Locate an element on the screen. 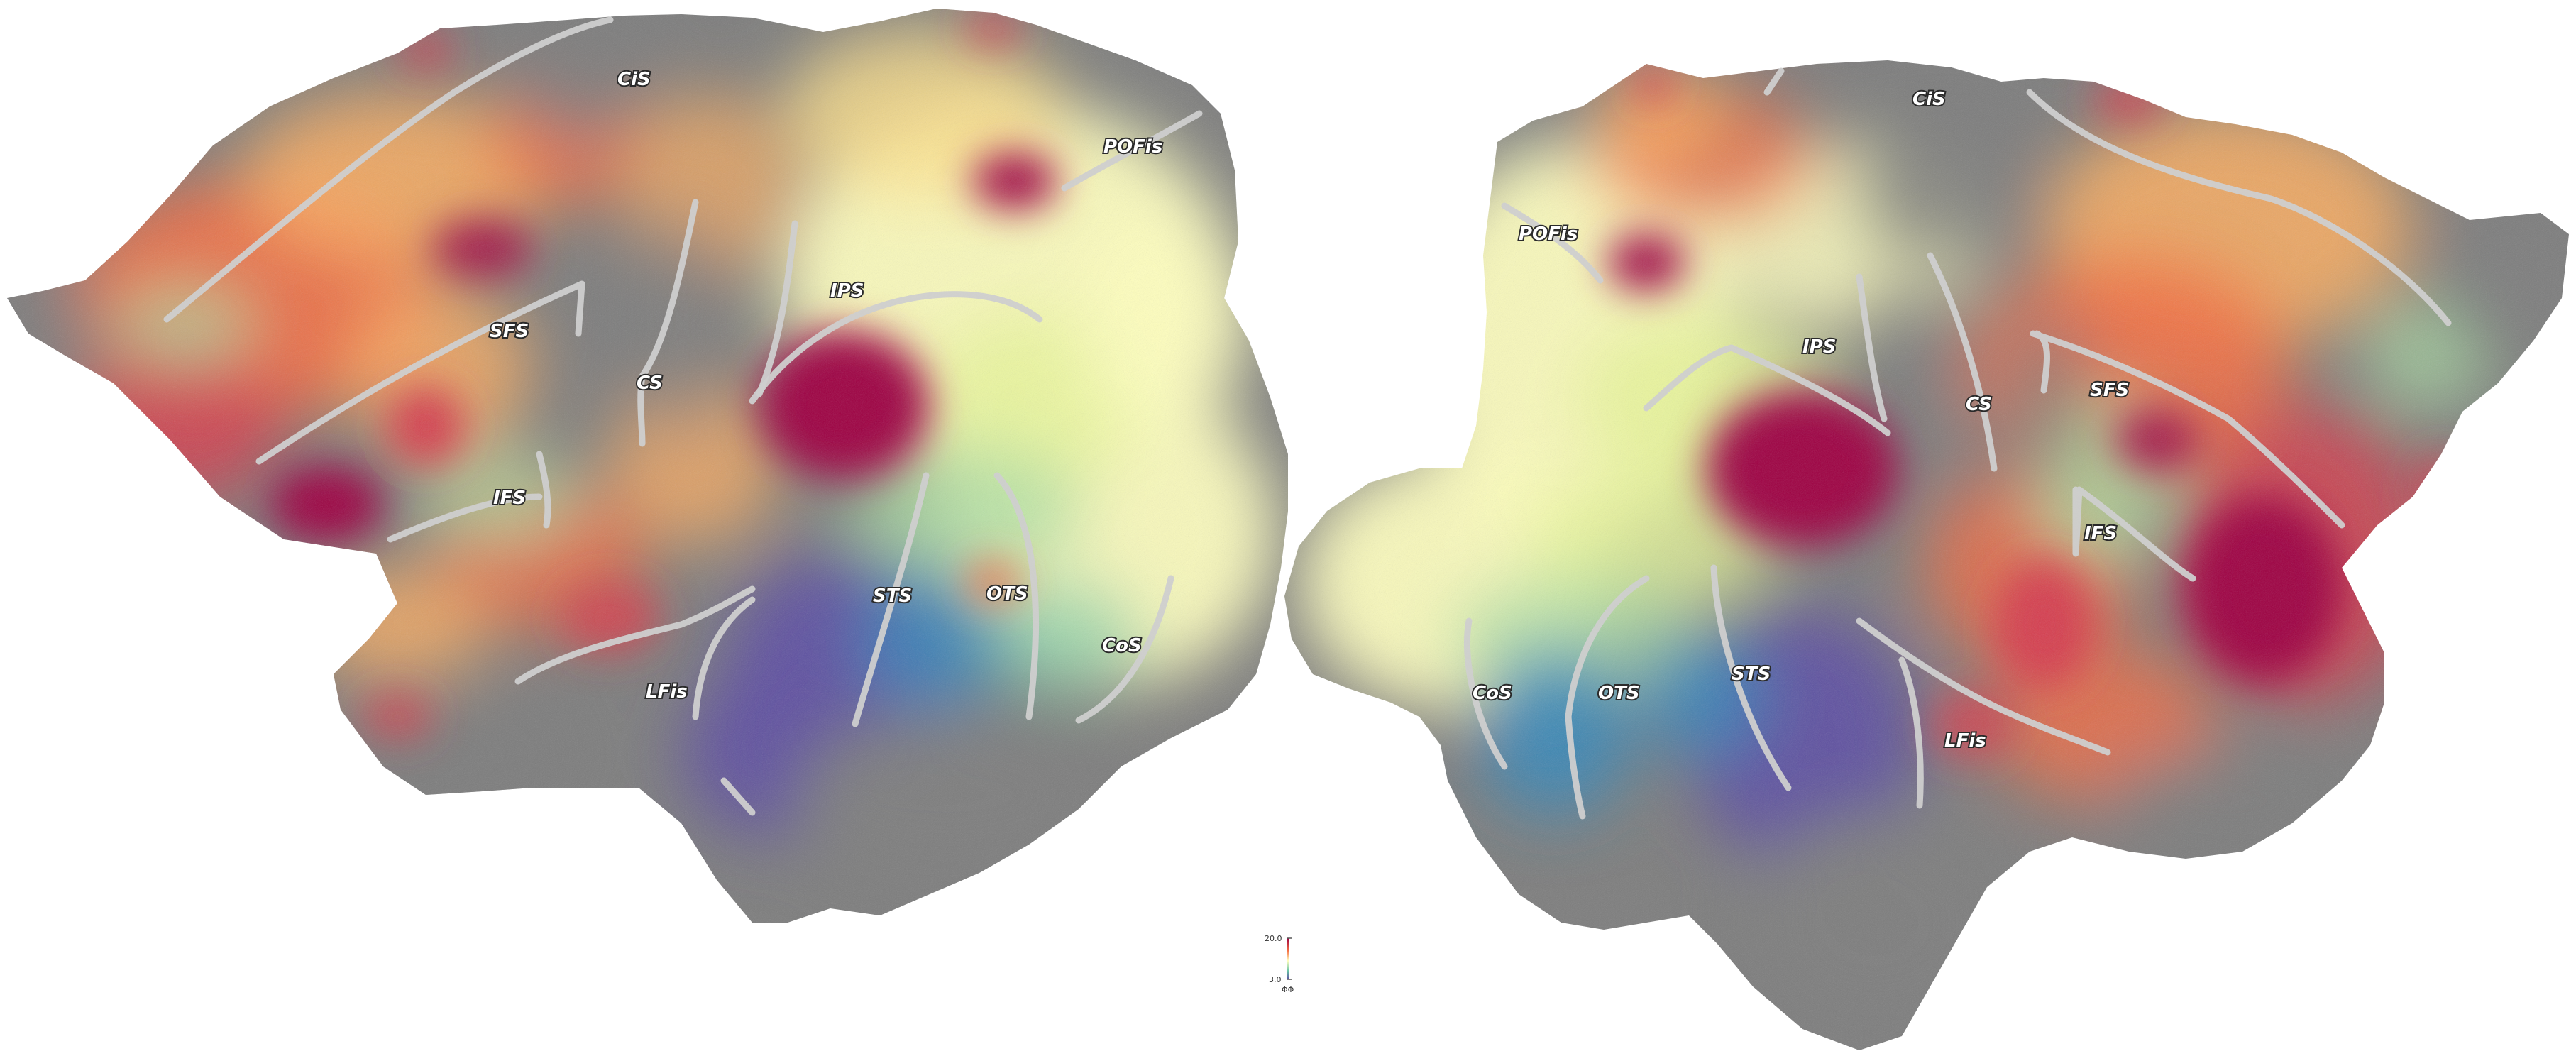  left-label-sfs: SFS is located at coordinates (509, 331).